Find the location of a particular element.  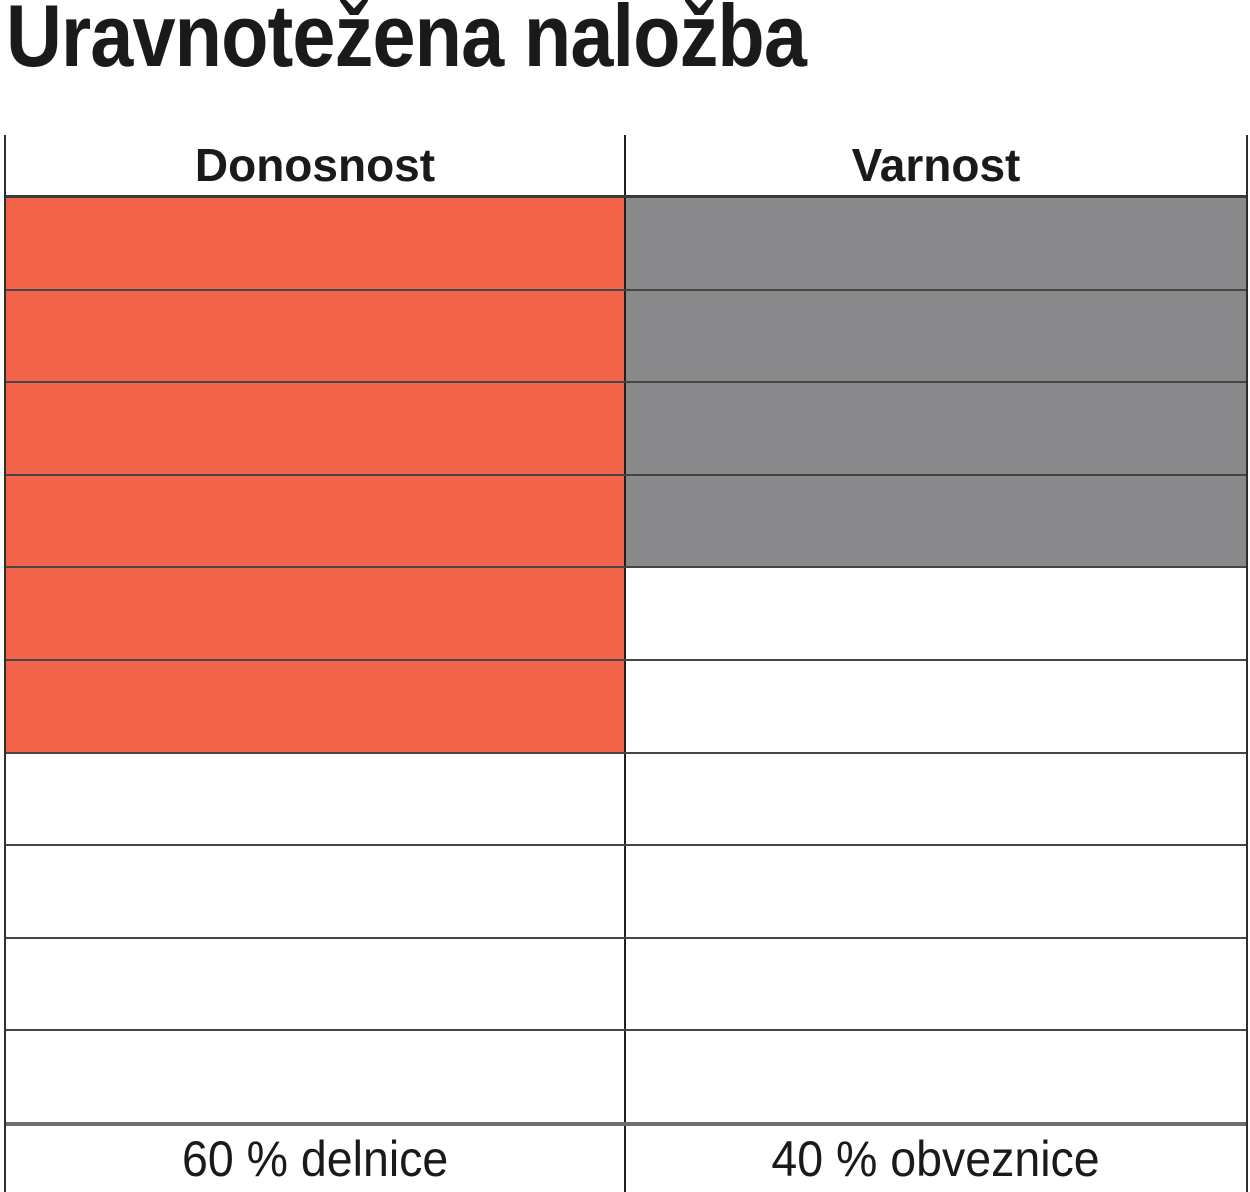

footer-label-row: 60 % delnice 40 % obveznice is located at coordinates (626, 1157).